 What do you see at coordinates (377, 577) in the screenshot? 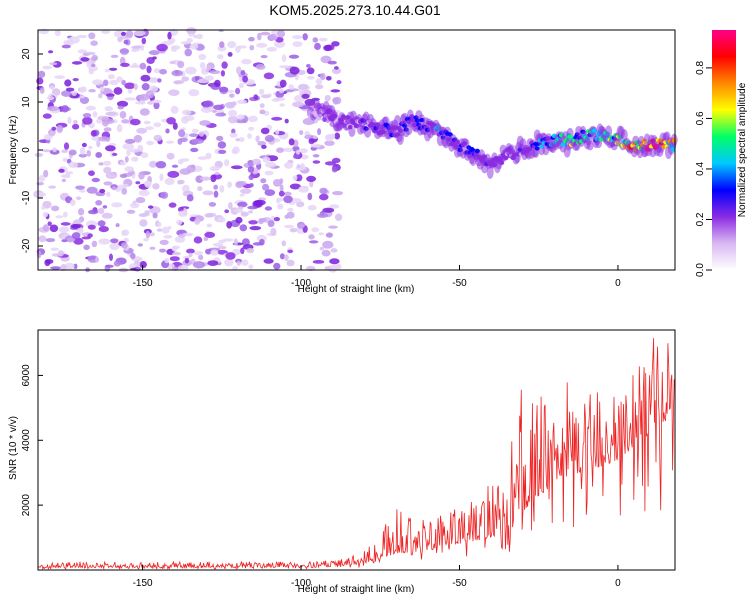
I see `snr-x-ticks: -150 -100 -50 0` at bounding box center [377, 577].